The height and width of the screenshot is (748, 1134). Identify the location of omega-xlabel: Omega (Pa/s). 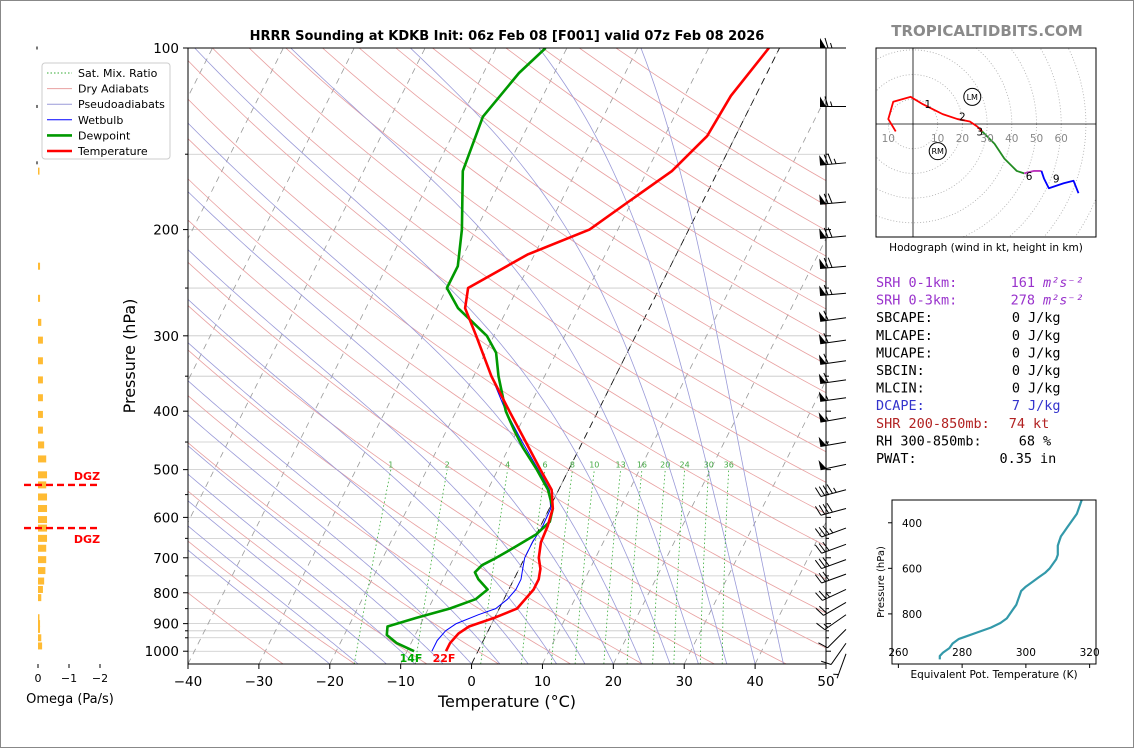
(70, 699).